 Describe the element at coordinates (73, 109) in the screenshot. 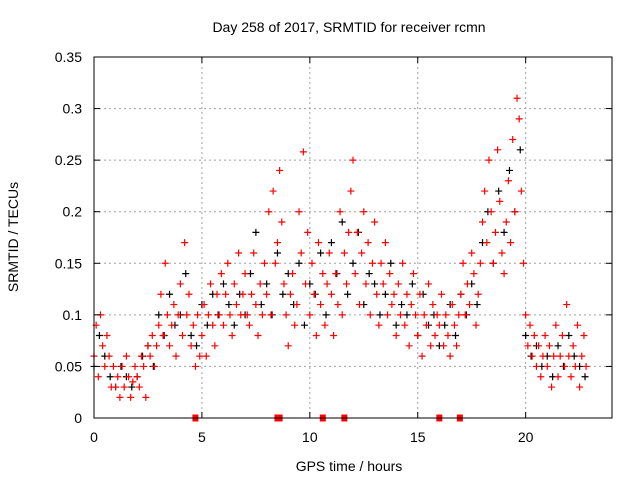

I see `y-tick-label: 0.3` at that location.